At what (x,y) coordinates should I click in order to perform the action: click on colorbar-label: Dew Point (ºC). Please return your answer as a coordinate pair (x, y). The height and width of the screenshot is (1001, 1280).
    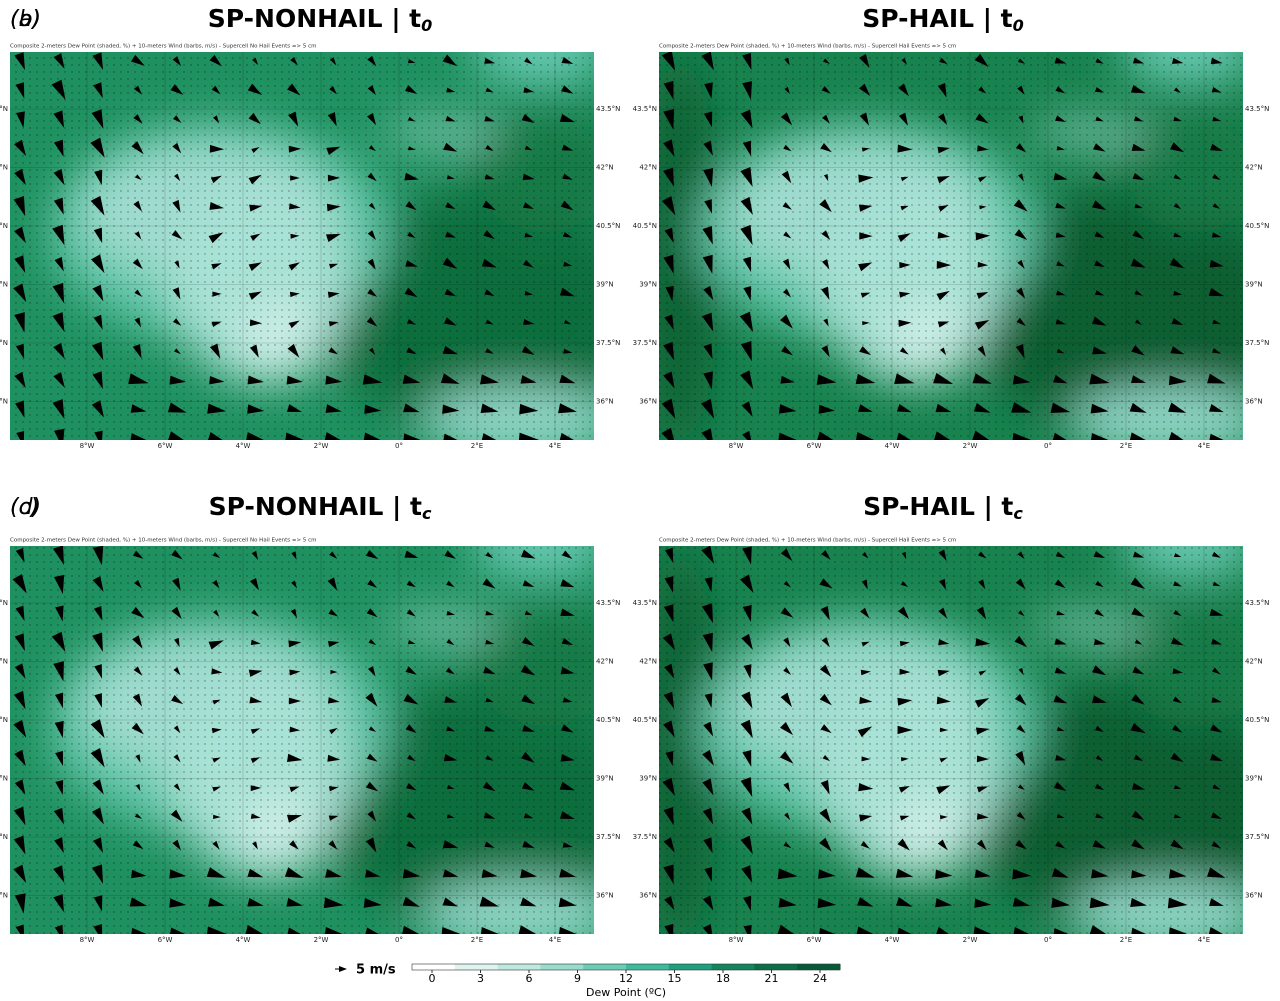
    Looking at the image, I should click on (626, 992).